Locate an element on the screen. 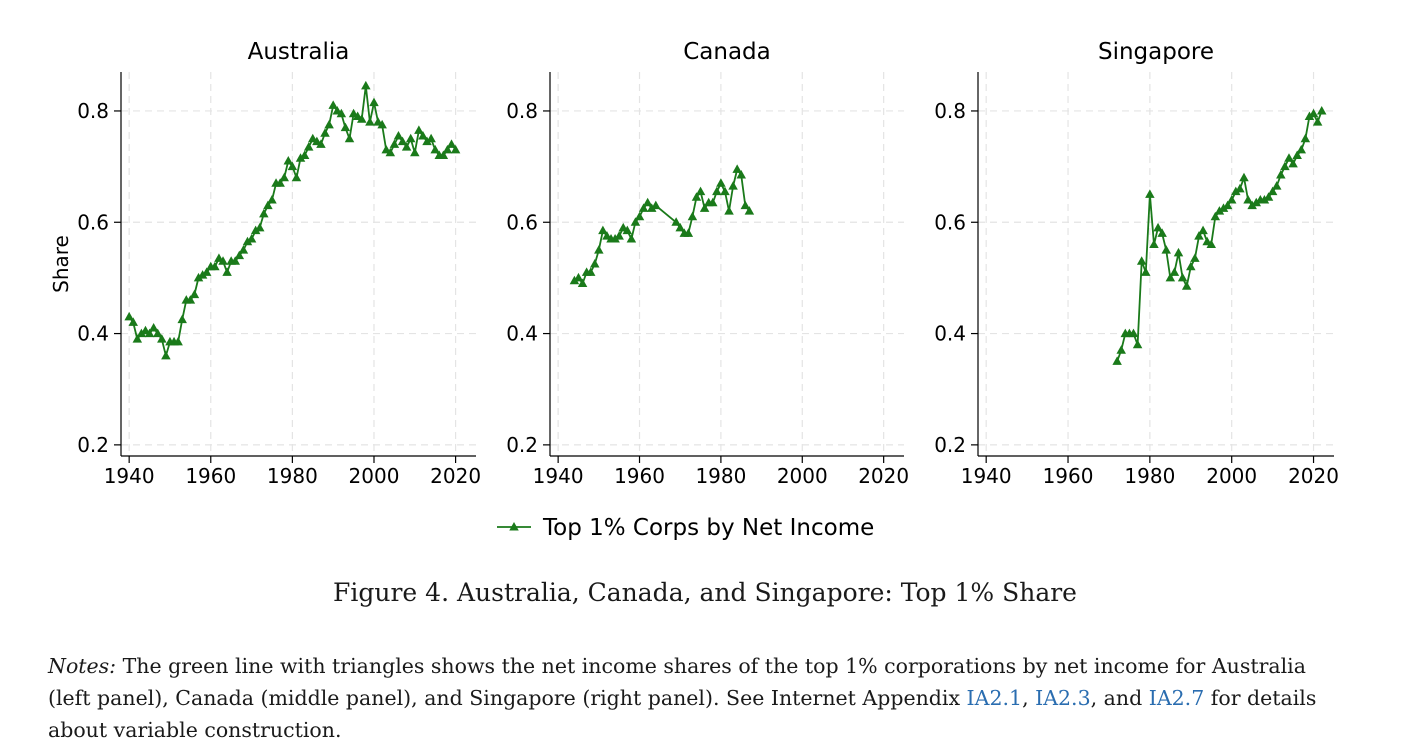  y-axis-title: Share is located at coordinates (61, 264).